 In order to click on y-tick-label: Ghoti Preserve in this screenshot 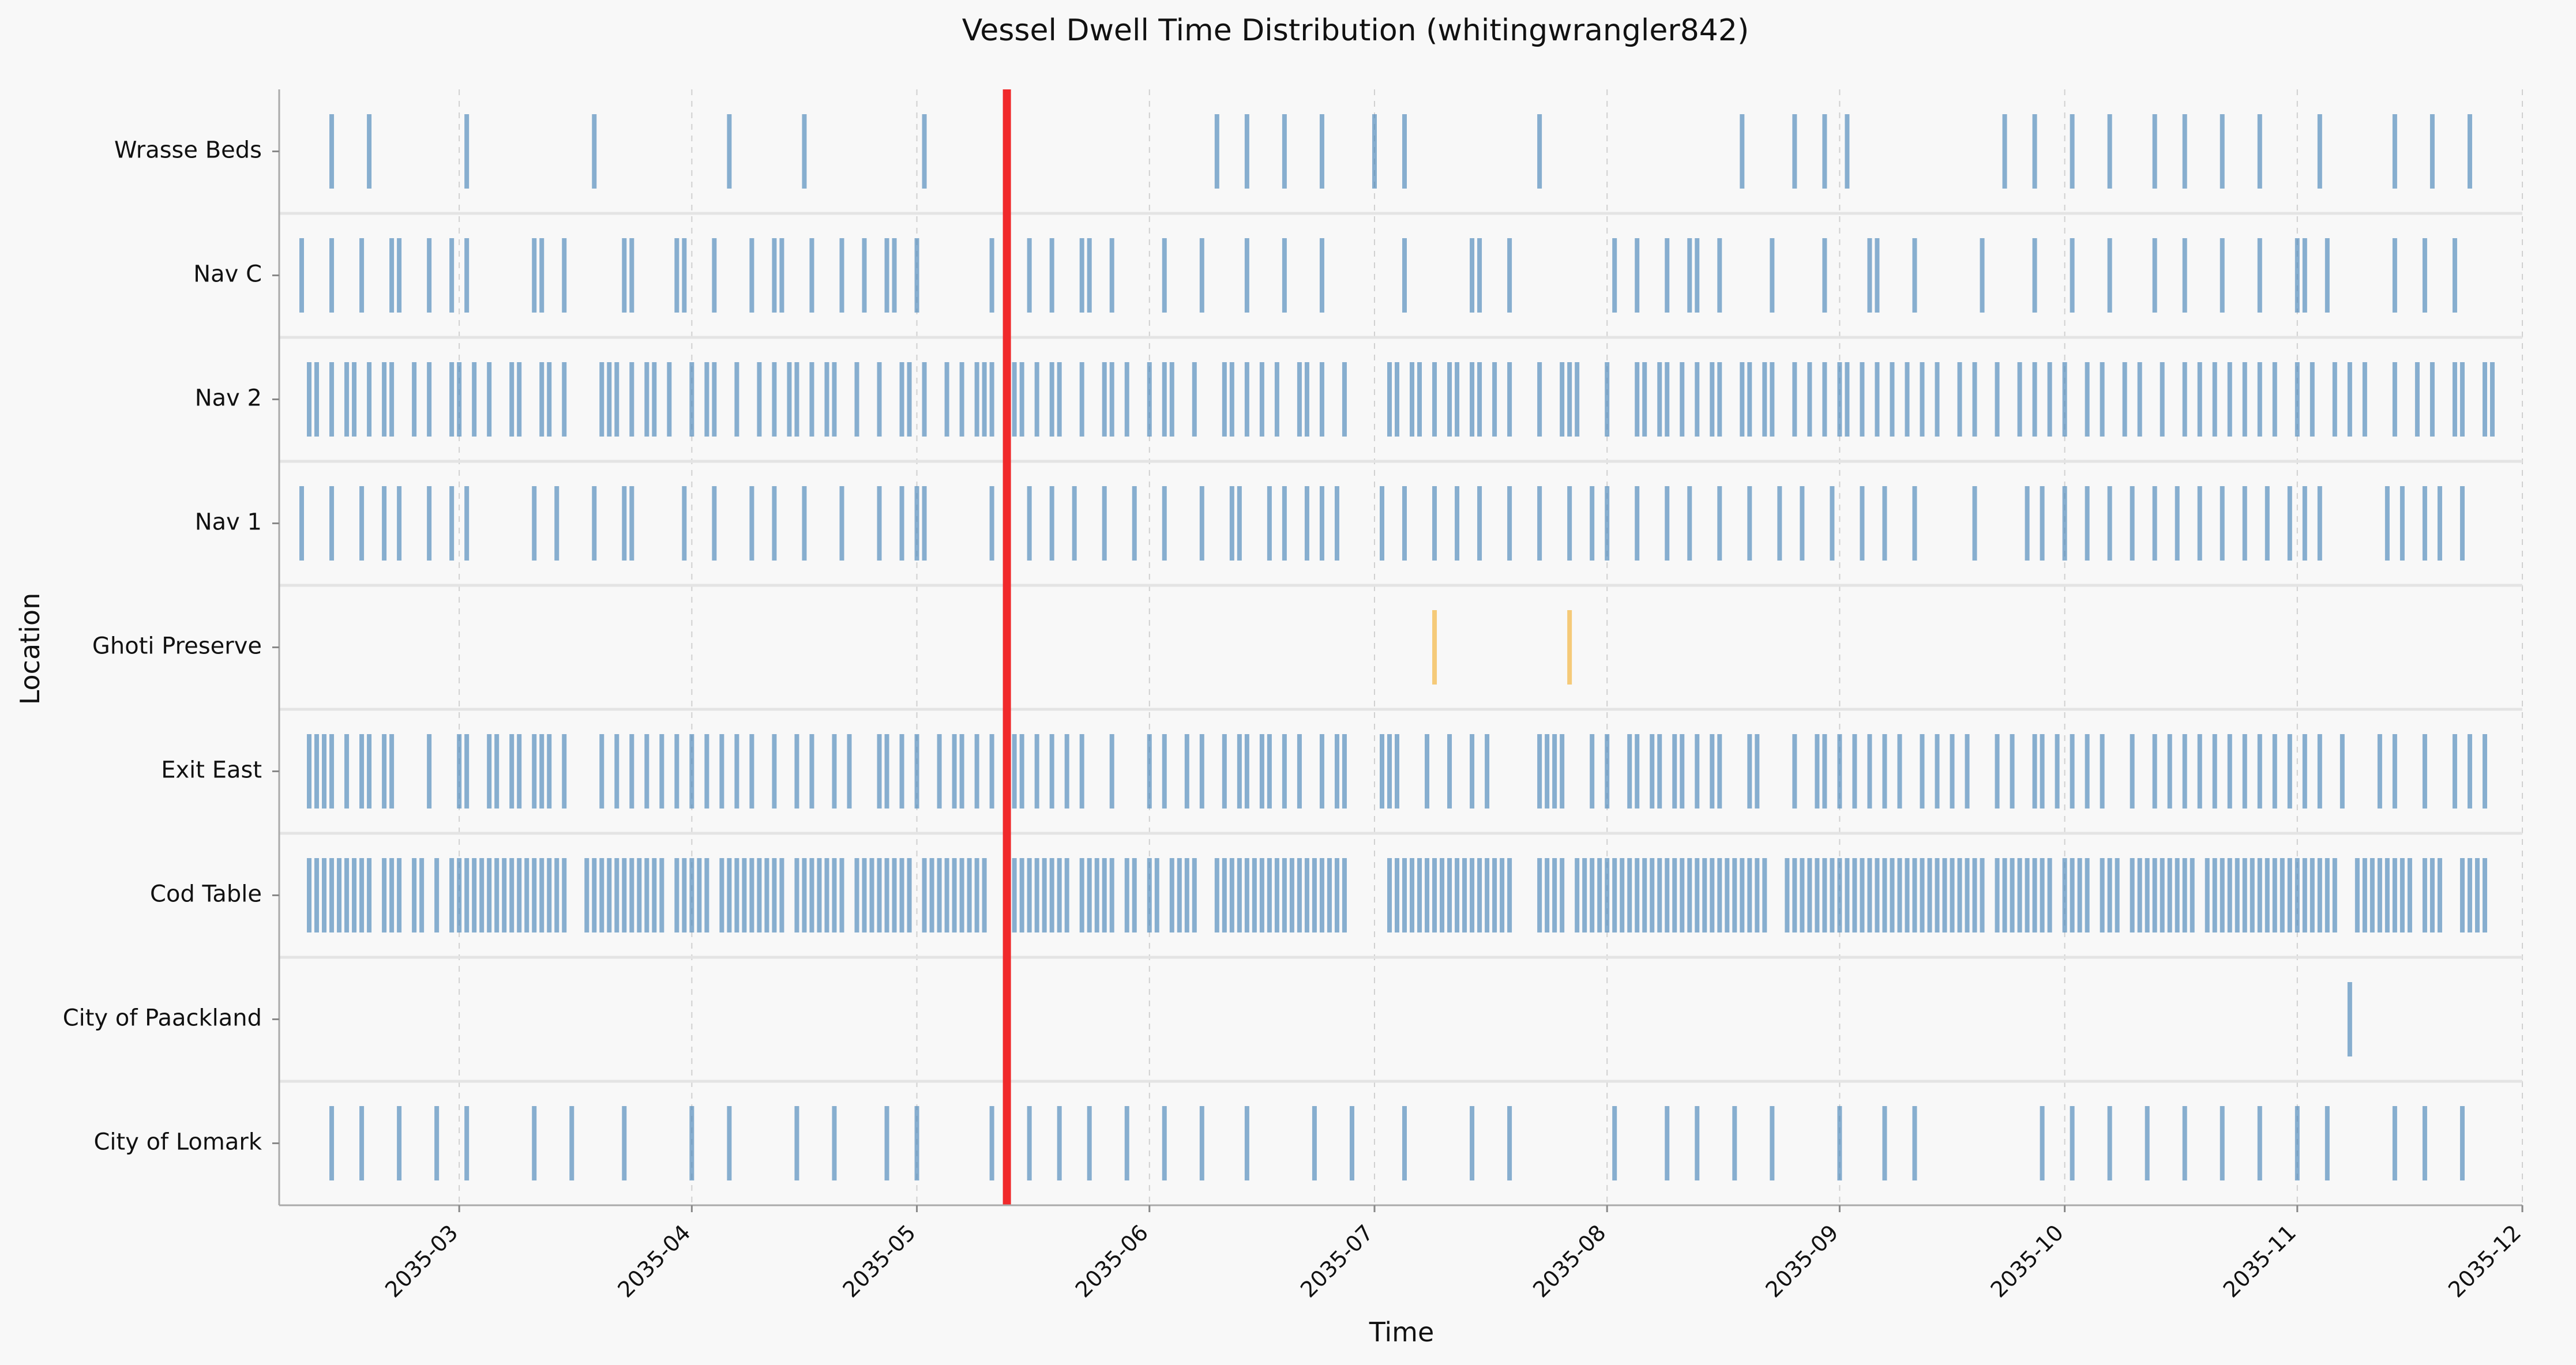, I will do `click(177, 646)`.